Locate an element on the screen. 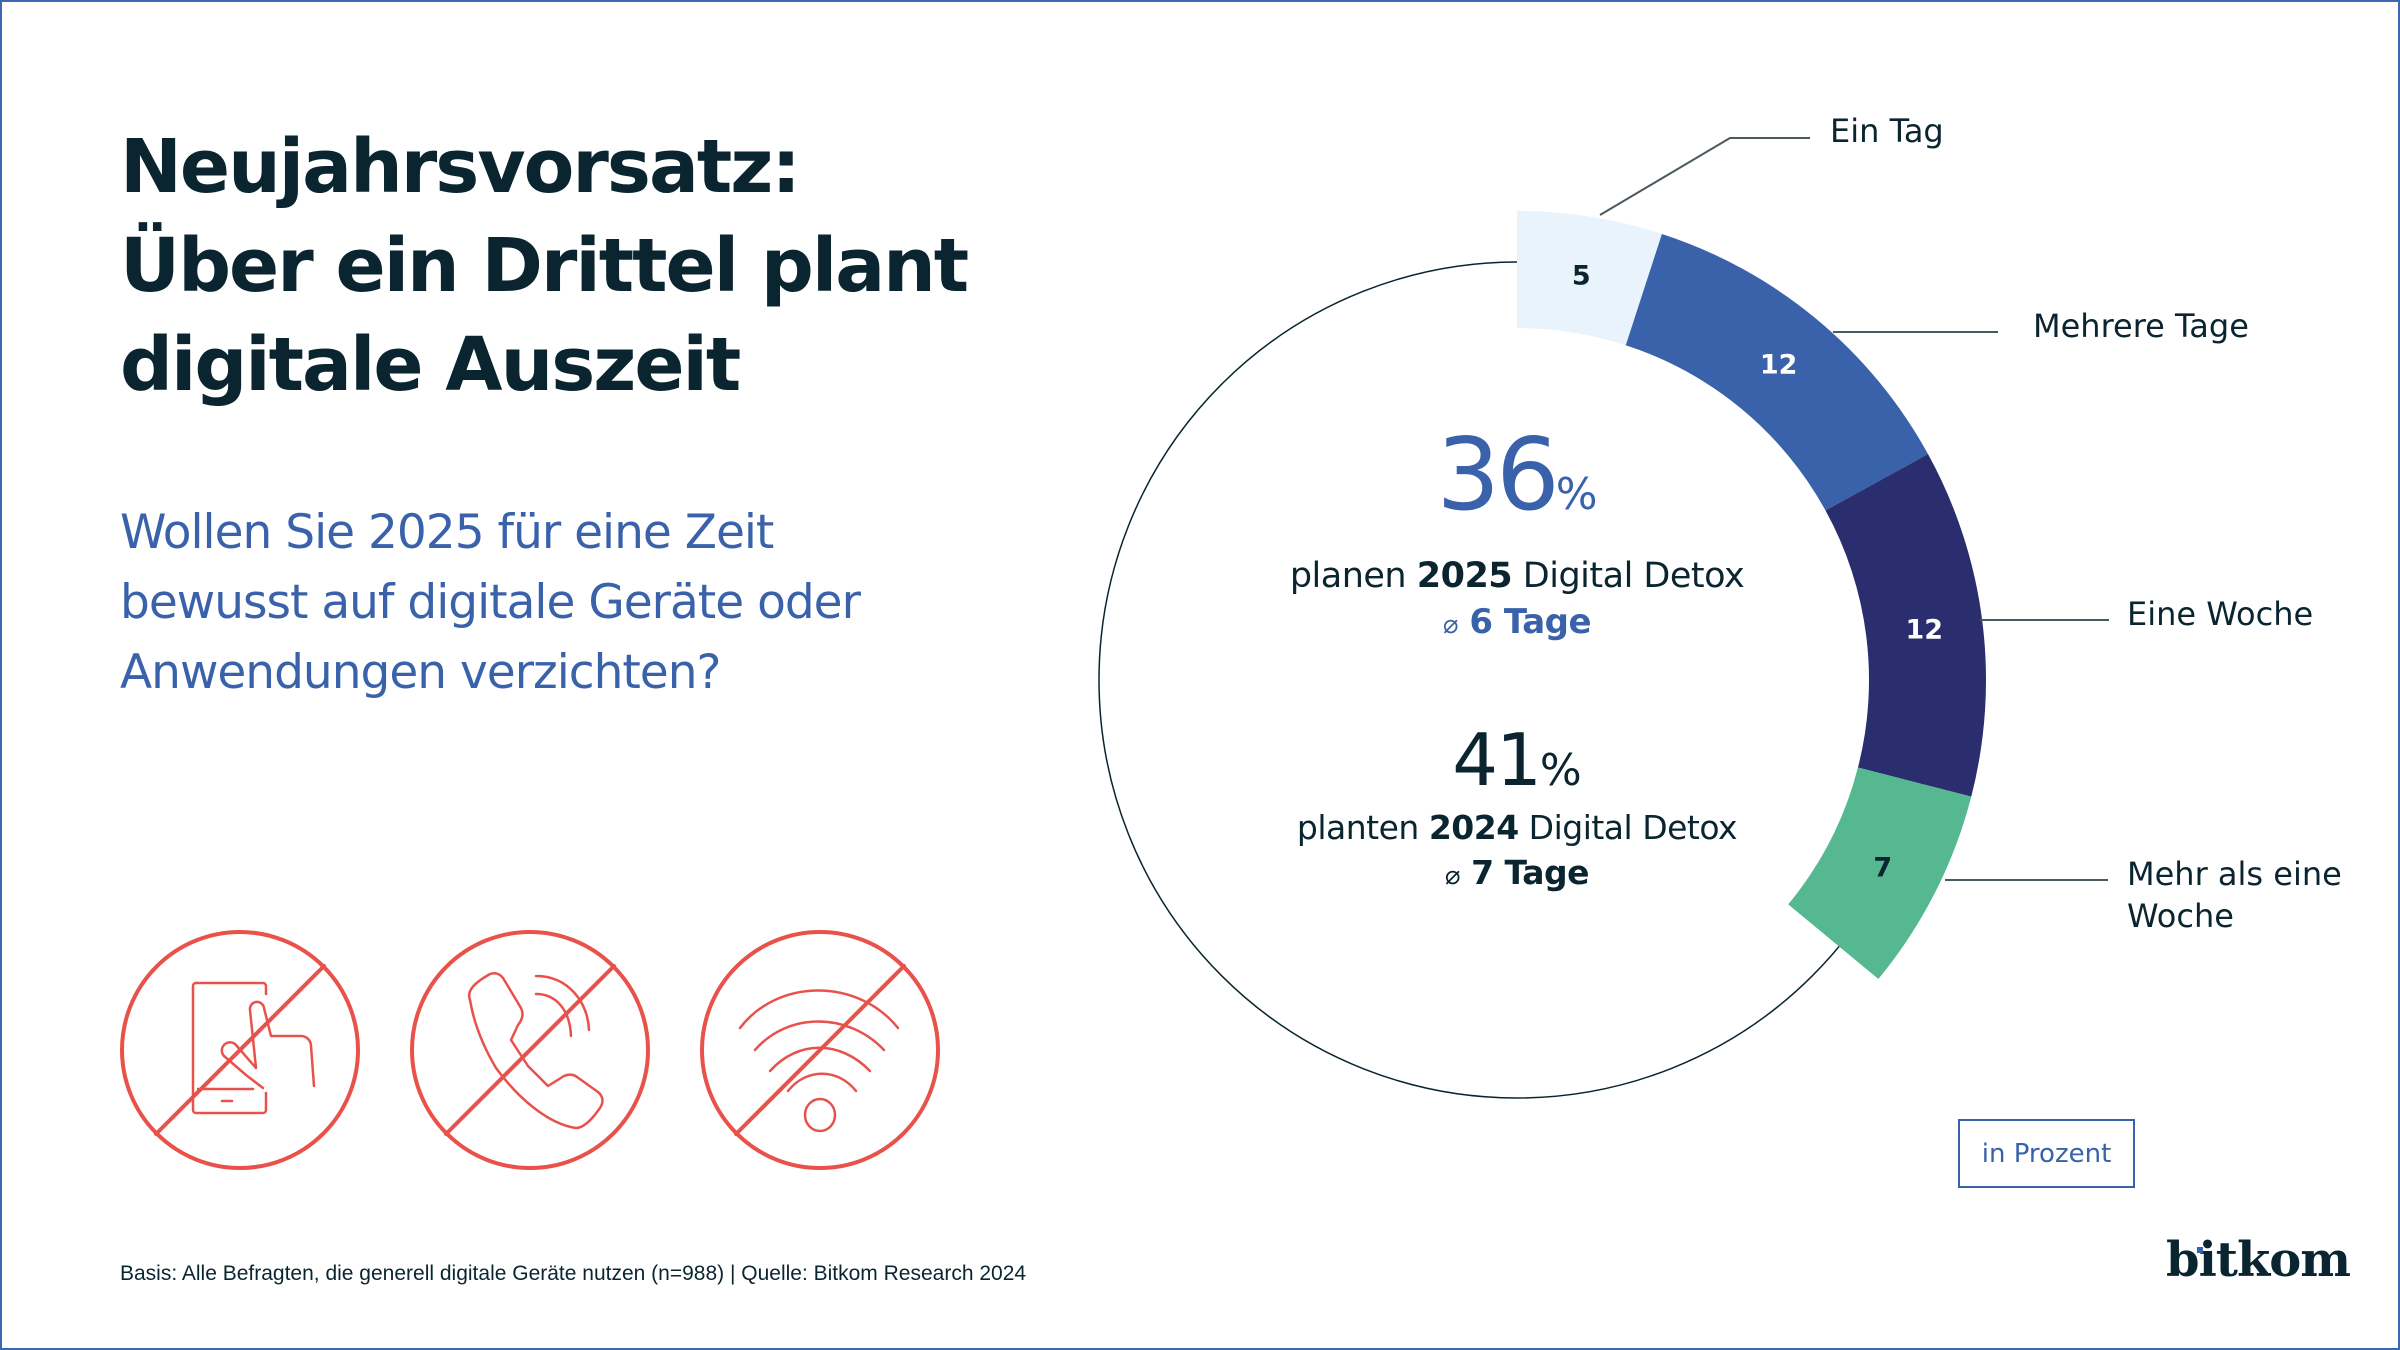 The width and height of the screenshot is (2400, 1350). headline-2024: 41% is located at coordinates (1517, 765).